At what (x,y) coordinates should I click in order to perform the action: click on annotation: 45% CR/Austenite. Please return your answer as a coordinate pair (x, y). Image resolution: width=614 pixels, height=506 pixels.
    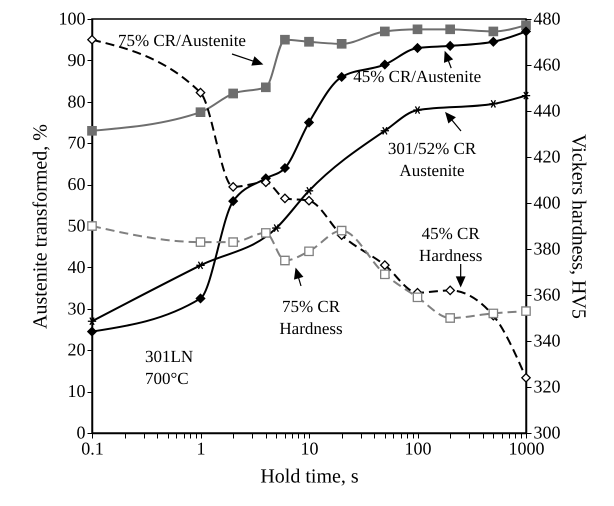
    Looking at the image, I should click on (417, 76).